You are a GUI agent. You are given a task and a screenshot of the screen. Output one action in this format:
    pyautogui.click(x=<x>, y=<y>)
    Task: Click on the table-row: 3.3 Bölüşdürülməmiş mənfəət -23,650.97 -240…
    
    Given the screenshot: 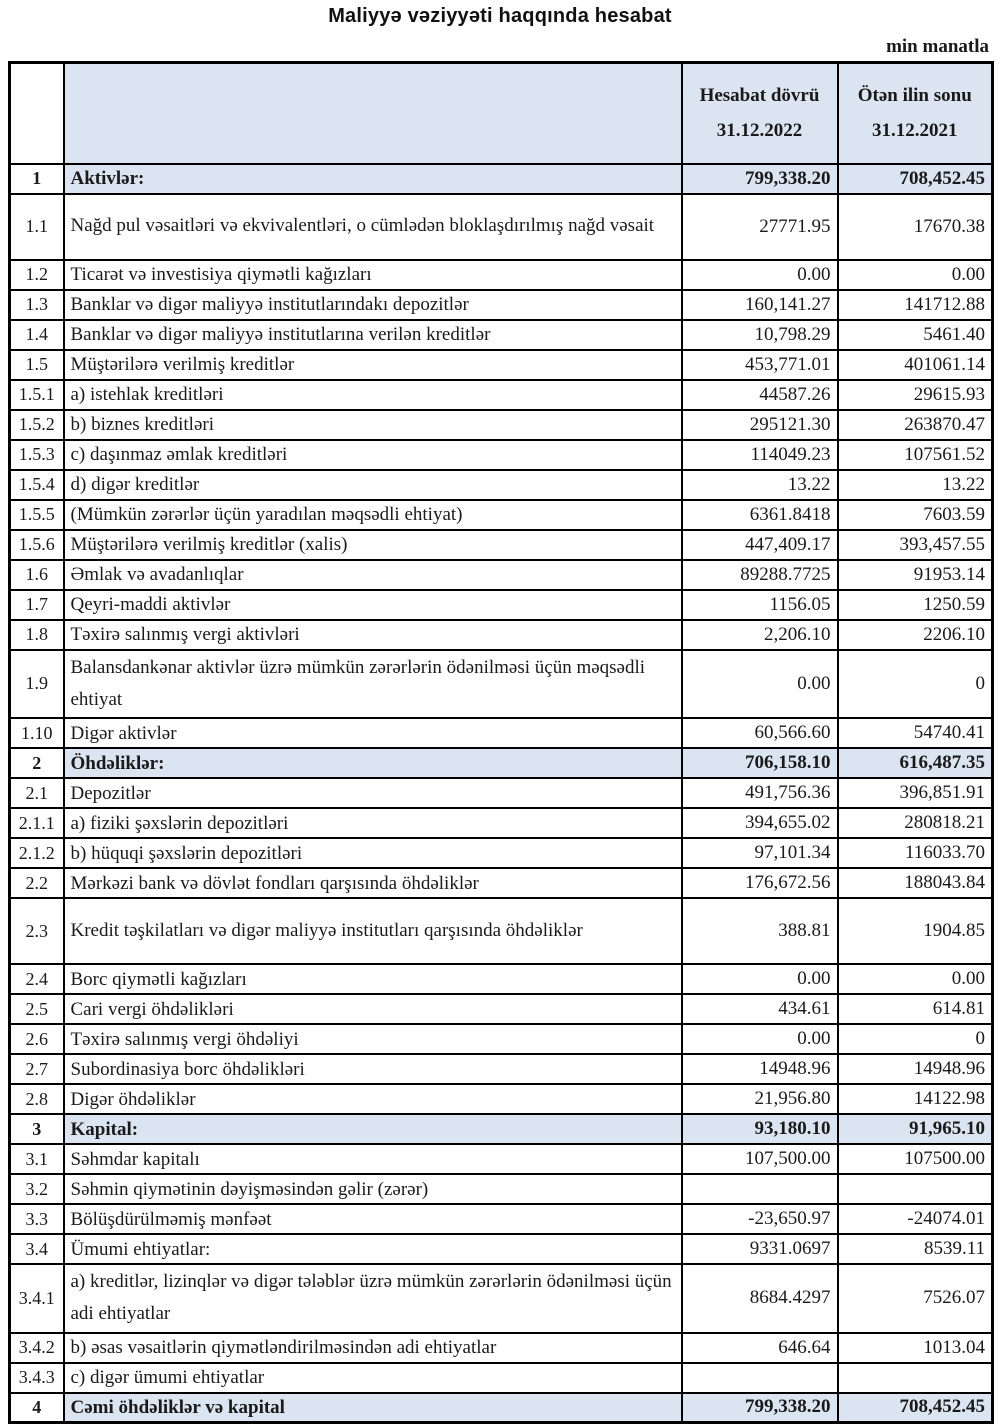 What is the action you would take?
    pyautogui.click(x=501, y=1219)
    